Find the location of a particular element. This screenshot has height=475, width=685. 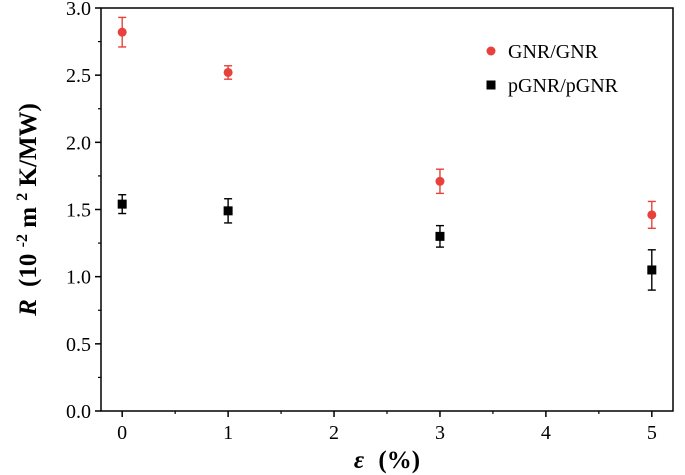

x-axis-title: ε (%) is located at coordinates (387, 460).